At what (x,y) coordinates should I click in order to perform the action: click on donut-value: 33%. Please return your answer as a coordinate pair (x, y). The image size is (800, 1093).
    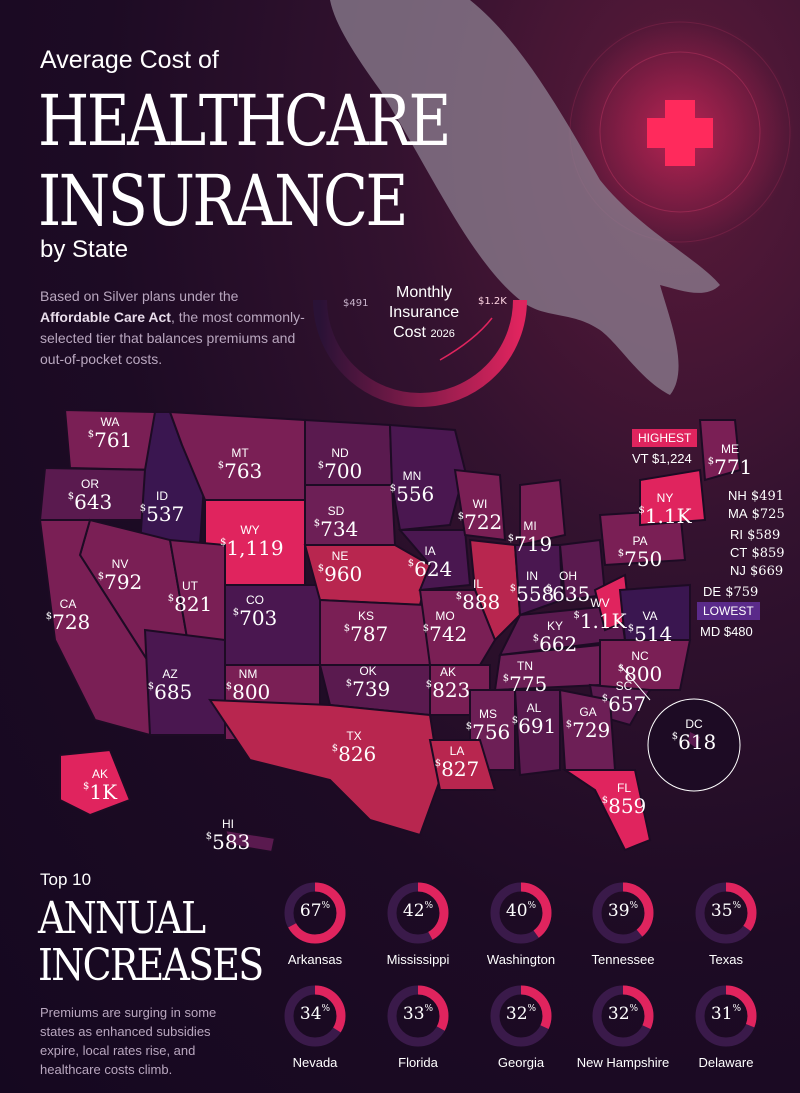
    Looking at the image, I should click on (418, 1014).